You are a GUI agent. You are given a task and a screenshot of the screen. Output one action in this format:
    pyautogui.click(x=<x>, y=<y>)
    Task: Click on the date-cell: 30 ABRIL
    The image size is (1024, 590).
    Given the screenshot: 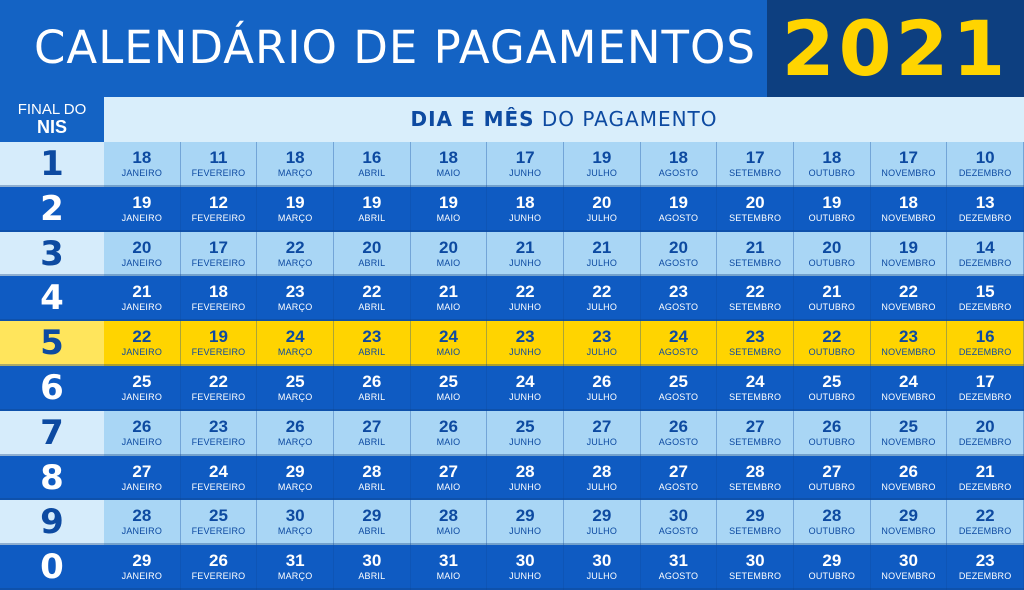 What is the action you would take?
    pyautogui.click(x=372, y=567)
    